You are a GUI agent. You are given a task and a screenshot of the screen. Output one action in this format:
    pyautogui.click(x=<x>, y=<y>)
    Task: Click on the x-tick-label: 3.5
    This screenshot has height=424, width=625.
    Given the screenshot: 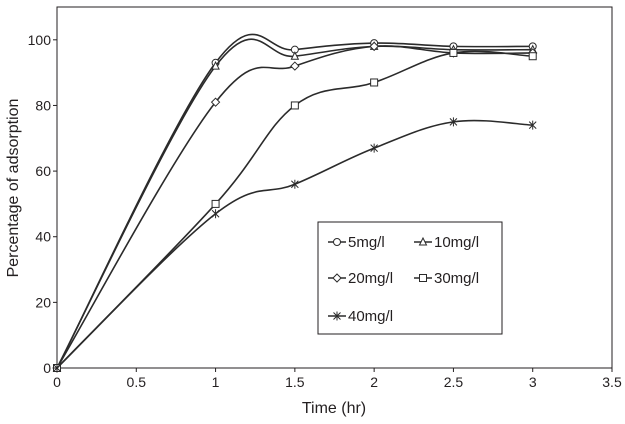 What is the action you would take?
    pyautogui.click(x=612, y=382)
    